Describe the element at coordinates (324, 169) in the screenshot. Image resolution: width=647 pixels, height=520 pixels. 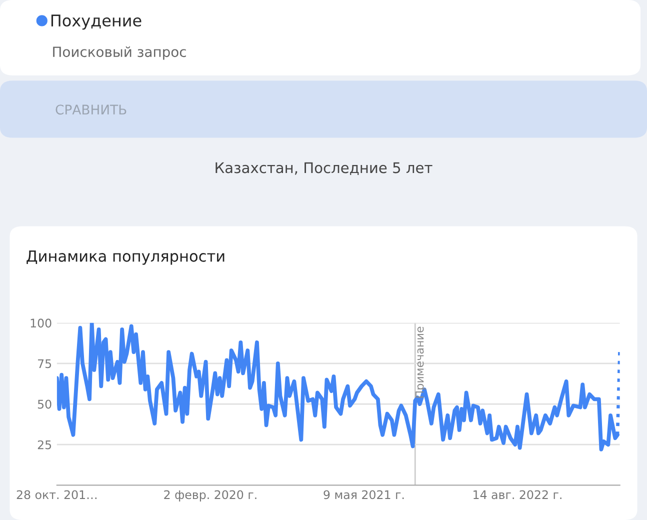
I see `chart-subtitle: Казахстан, Последние 5 лет` at that location.